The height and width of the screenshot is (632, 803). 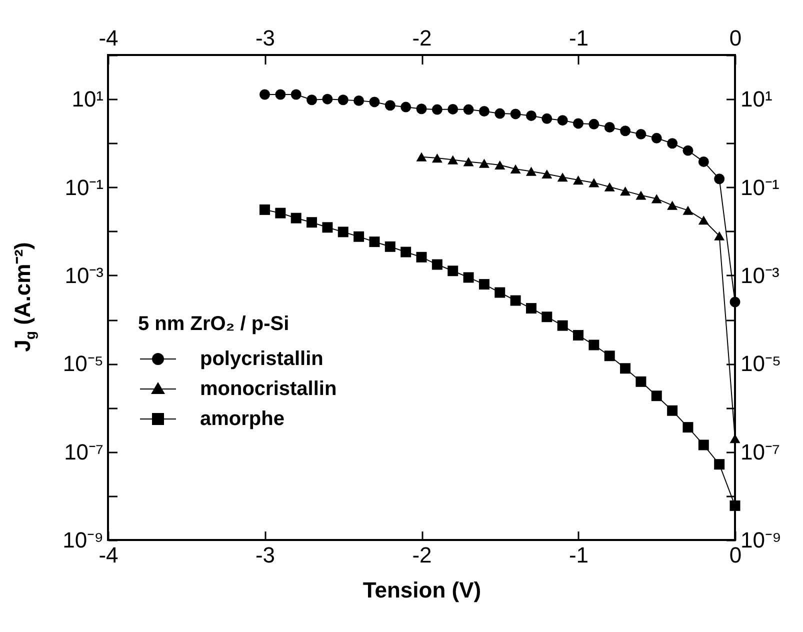 I want to click on x-tick-label: -2, so click(x=422, y=555).